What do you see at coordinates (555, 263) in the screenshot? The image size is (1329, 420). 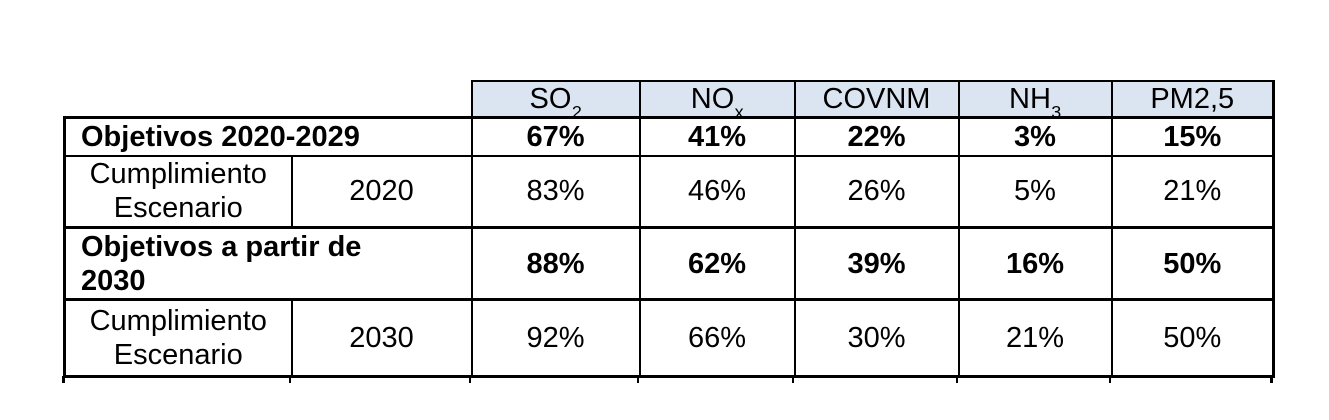 I see `value-cell: 88%` at bounding box center [555, 263].